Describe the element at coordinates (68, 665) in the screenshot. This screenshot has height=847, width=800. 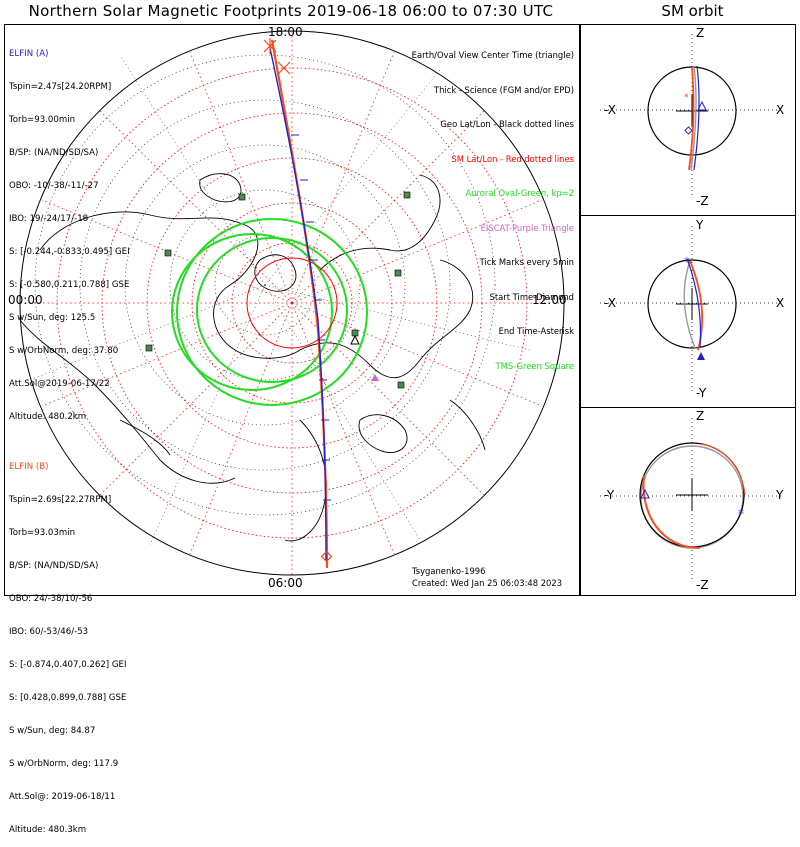
I see `elfin-b-line: S: [-0.874,0.407,0.262] GEI` at that location.